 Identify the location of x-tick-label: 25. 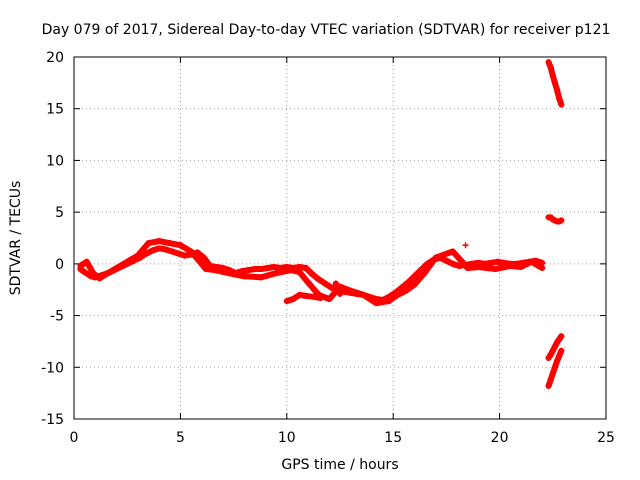
(606, 438).